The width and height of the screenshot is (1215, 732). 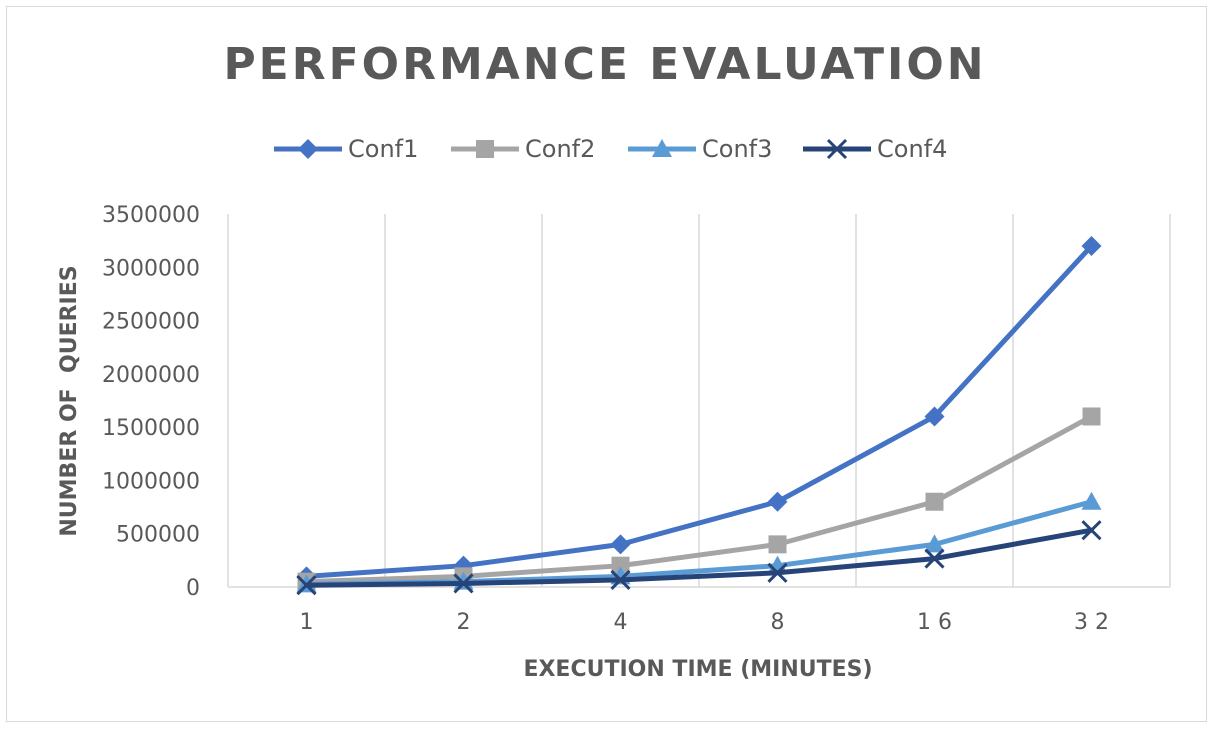 What do you see at coordinates (1091, 622) in the screenshot?
I see `x-tick-label: 3 2` at bounding box center [1091, 622].